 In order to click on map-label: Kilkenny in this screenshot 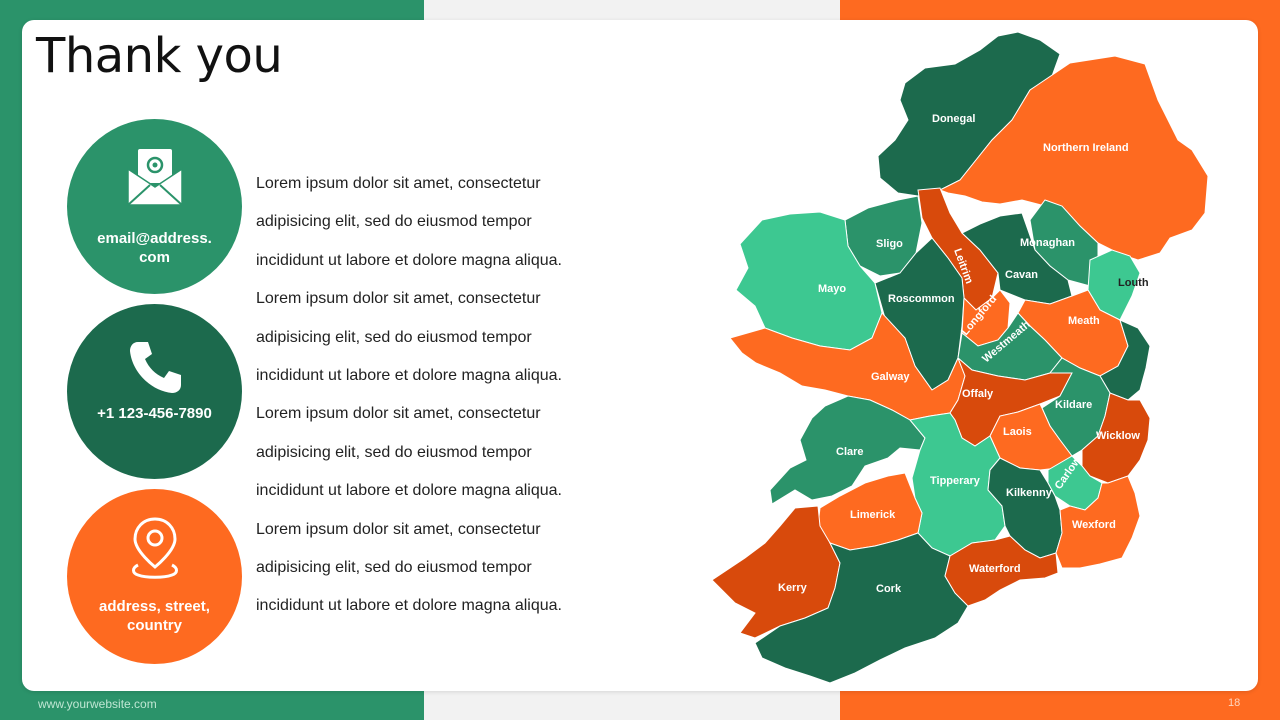, I will do `click(1029, 493)`.